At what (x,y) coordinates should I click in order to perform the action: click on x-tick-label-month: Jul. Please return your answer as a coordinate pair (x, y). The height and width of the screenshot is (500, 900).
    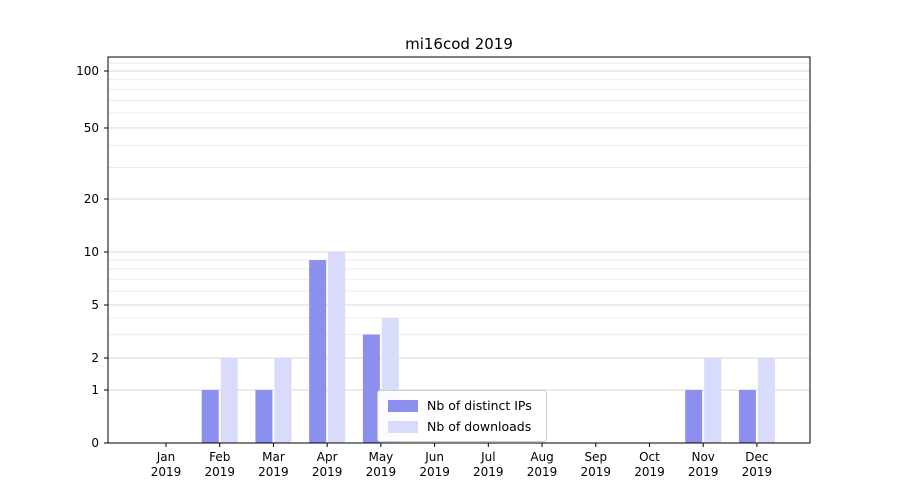
    Looking at the image, I should click on (487, 457).